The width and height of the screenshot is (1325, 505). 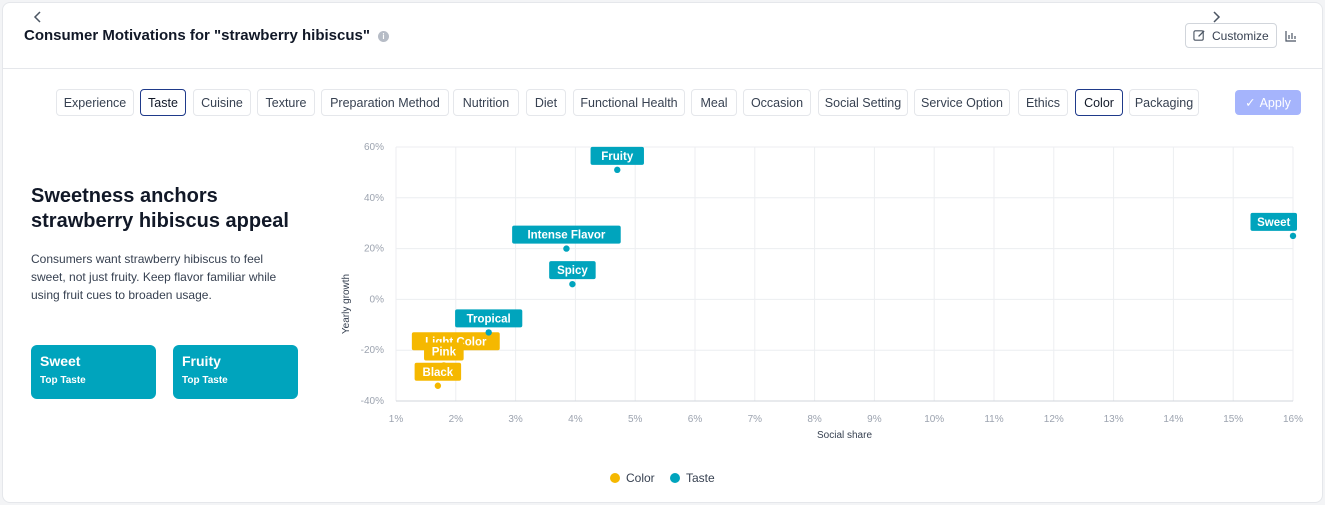 I want to click on x-tick-label: 12%, so click(x=1054, y=419).